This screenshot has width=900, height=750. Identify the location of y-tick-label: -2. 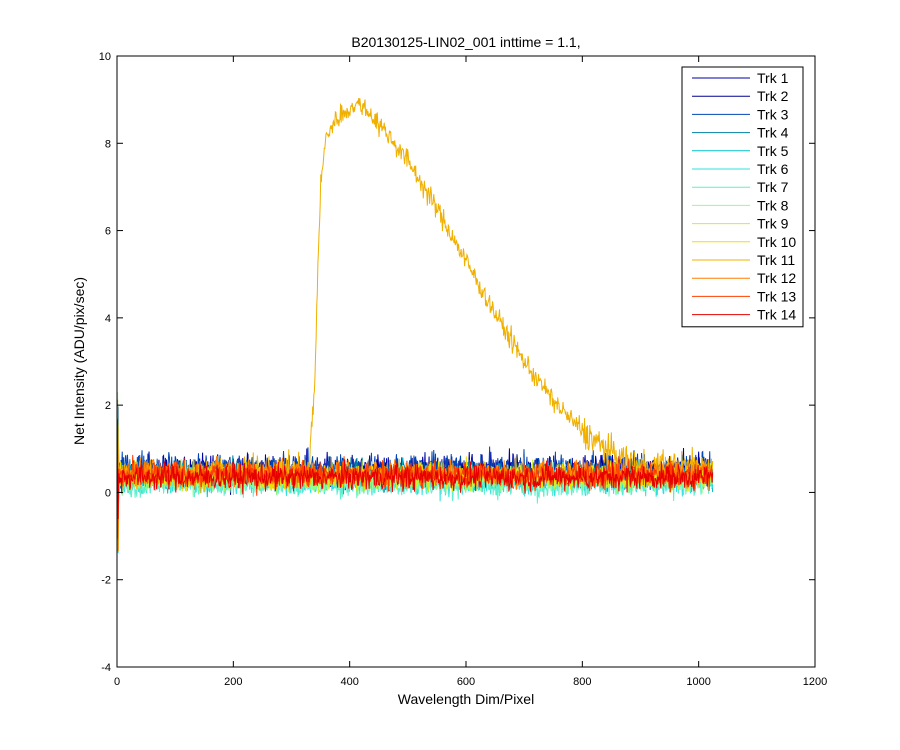
(106, 581).